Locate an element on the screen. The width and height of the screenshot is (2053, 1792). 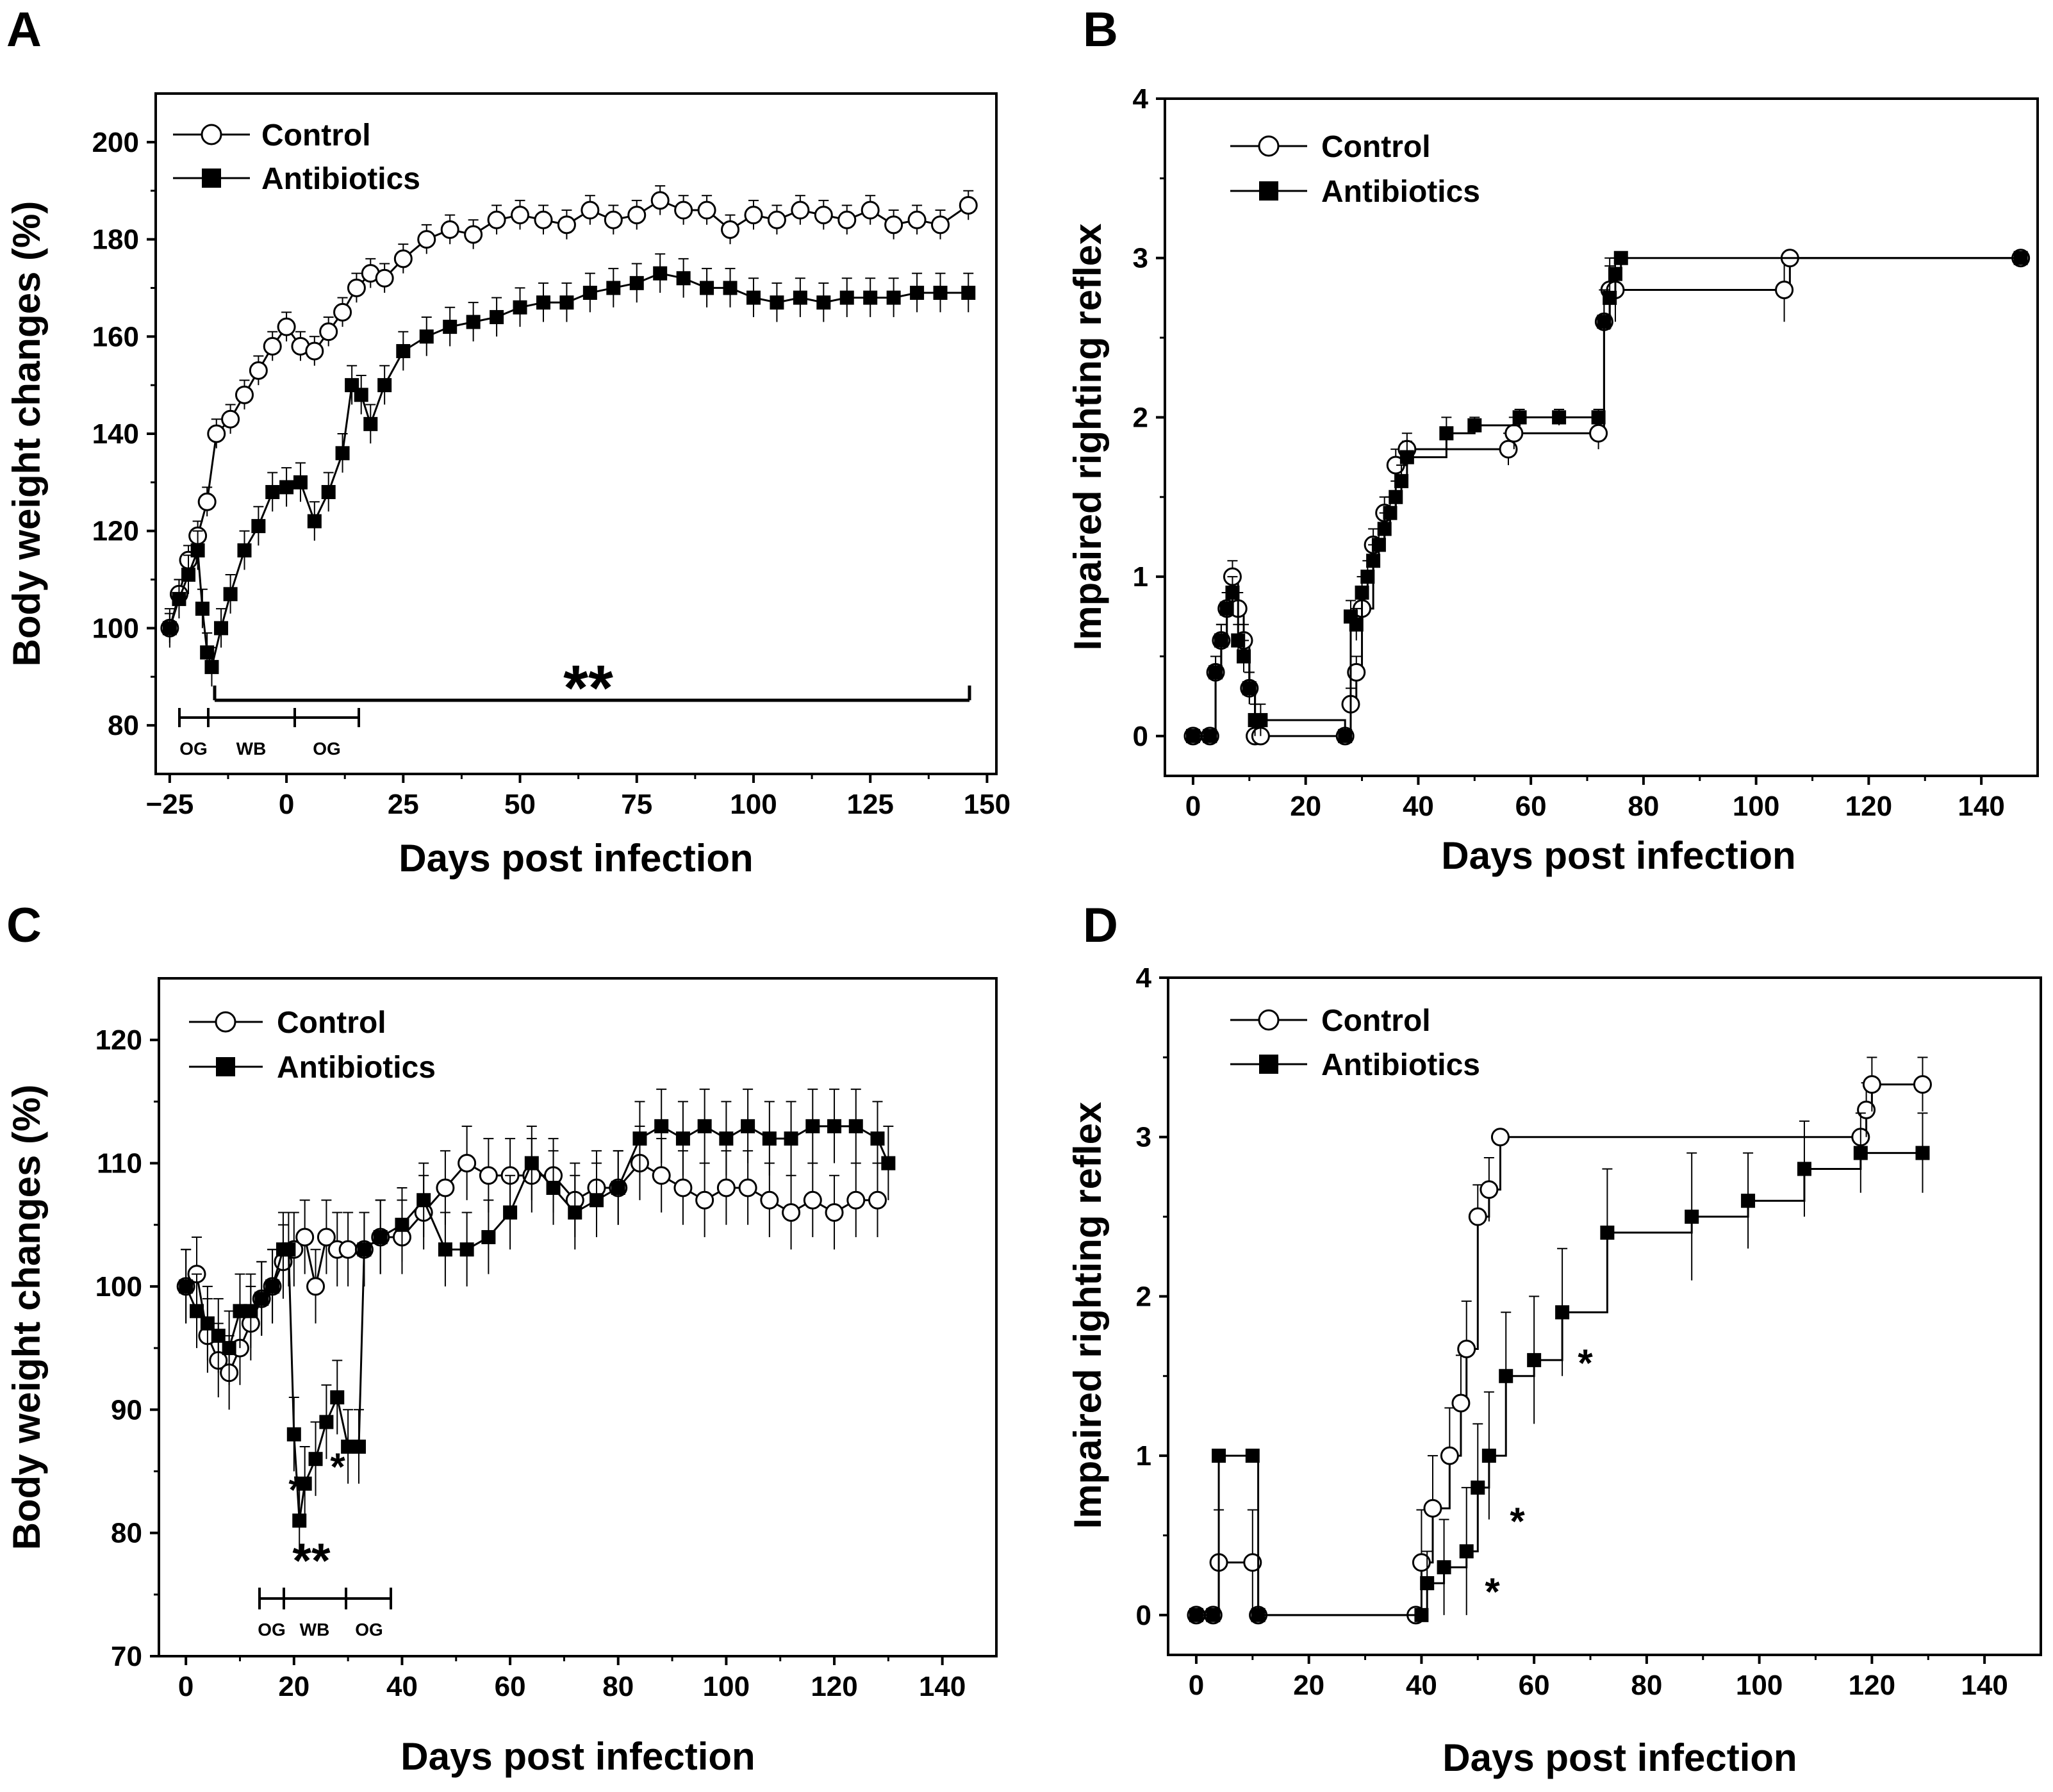
panel-a-legend: Control Antibiotics is located at coordinates (296, 157).